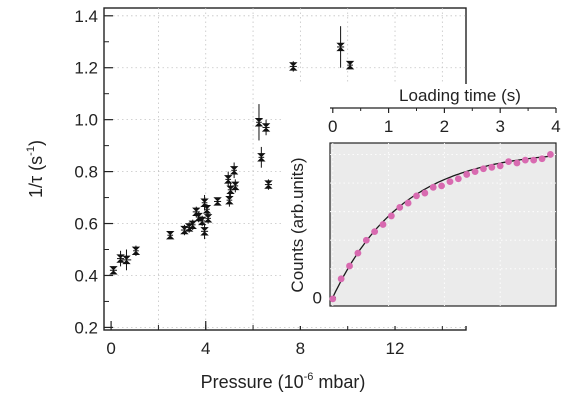 The height and width of the screenshot is (396, 566). What do you see at coordinates (283, 381) in the screenshot?
I see `main-x-axis-label: Pressure (10-6 mbar)` at bounding box center [283, 381].